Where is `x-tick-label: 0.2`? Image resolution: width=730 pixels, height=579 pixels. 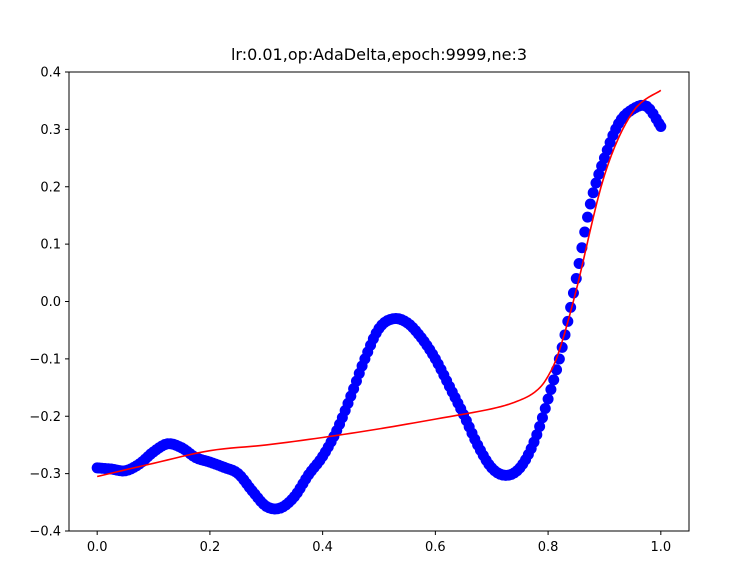 x-tick-label: 0.2 is located at coordinates (210, 547).